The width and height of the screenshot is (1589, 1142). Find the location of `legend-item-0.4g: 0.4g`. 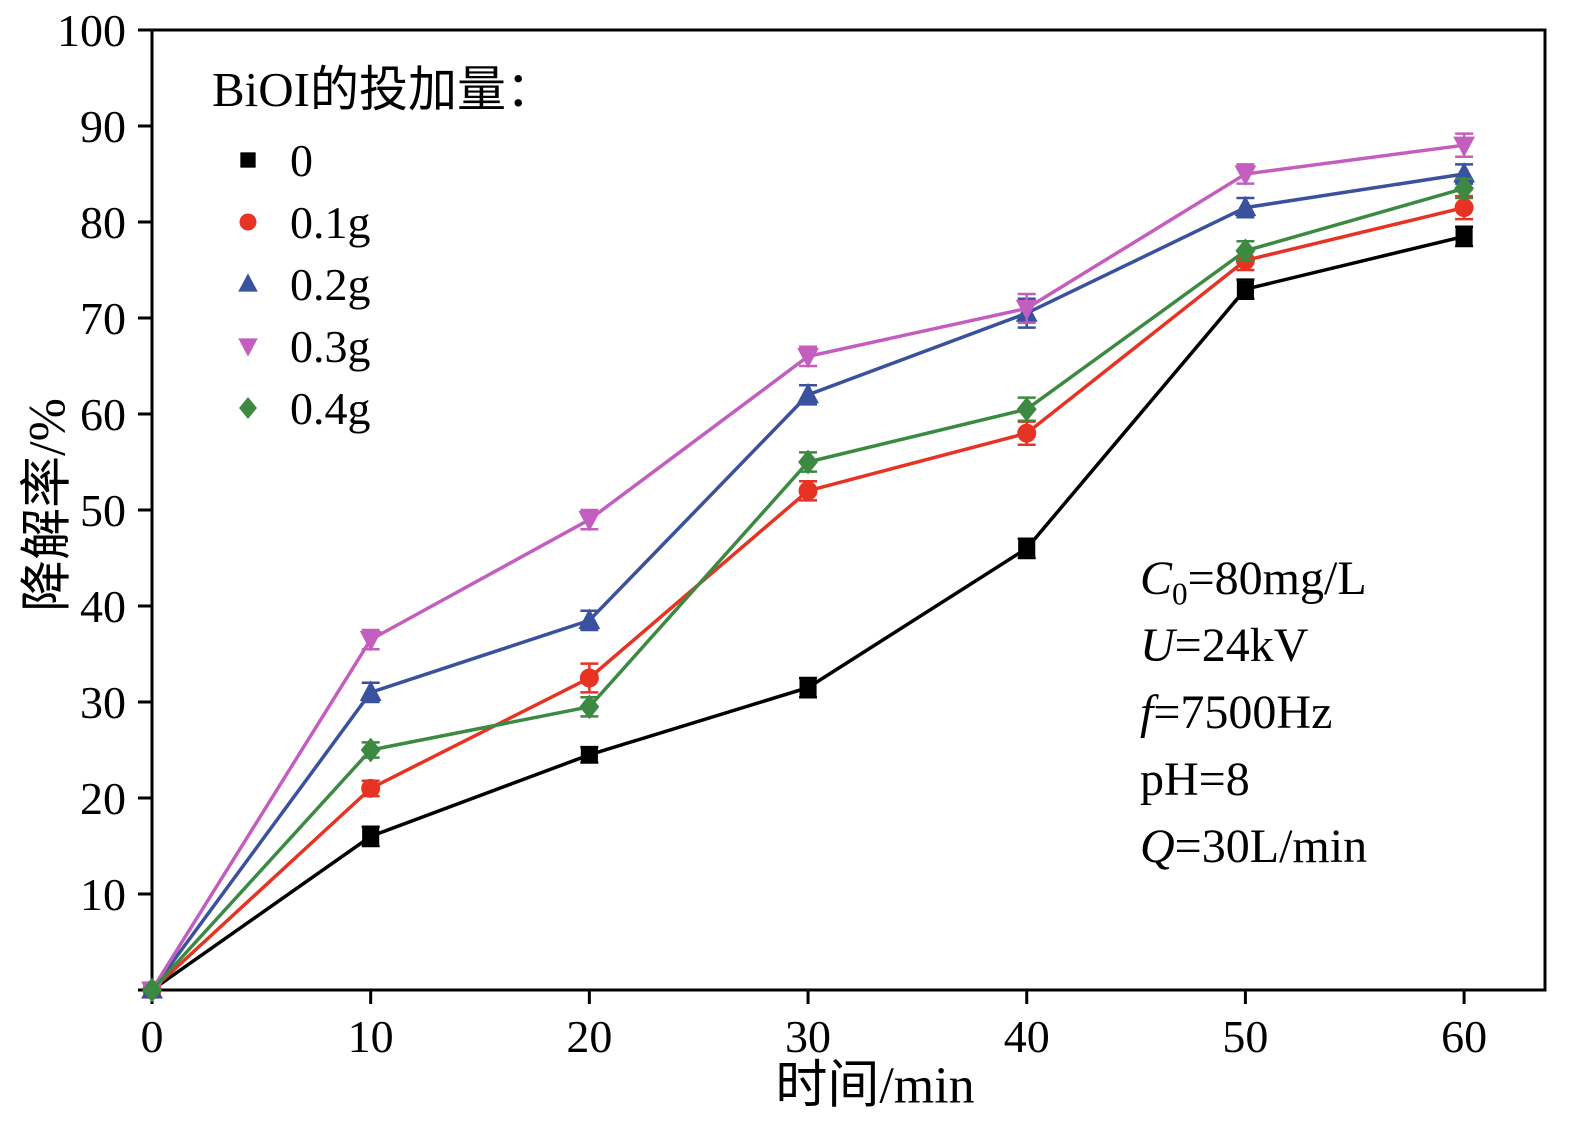

legend-item-0.4g: 0.4g is located at coordinates (383, 408).